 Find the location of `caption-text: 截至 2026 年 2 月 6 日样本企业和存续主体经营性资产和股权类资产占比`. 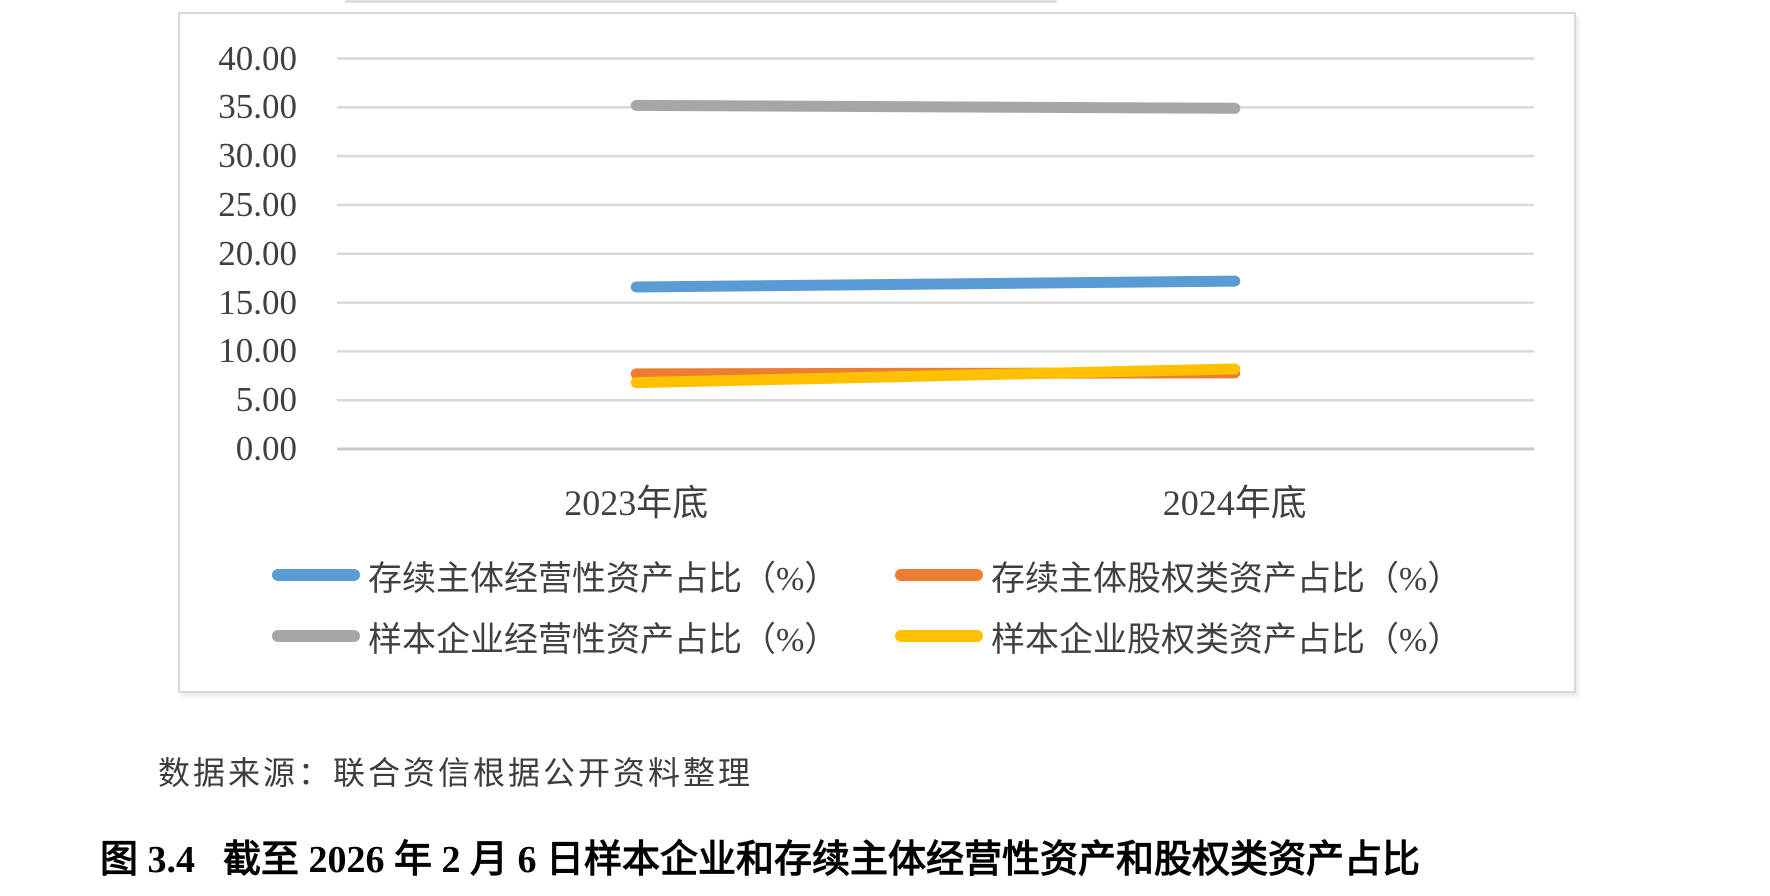

caption-text: 截至 2026 年 2 月 6 日样本企业和存续主体经营性资产和股权类资产占比 is located at coordinates (822, 860).